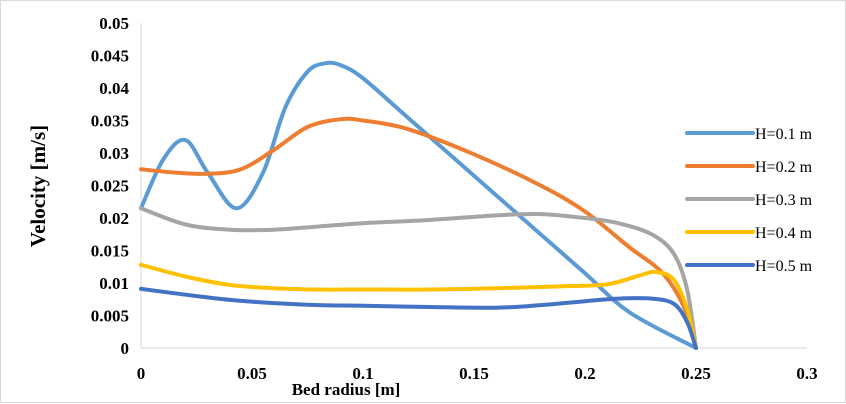  Describe the element at coordinates (806, 373) in the screenshot. I see `x-tick-label: 0.3` at that location.